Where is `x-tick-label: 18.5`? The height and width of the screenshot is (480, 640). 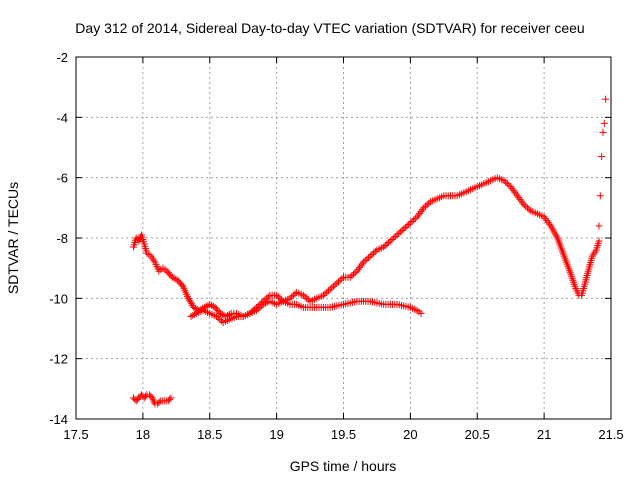 x-tick-label: 18.5 is located at coordinates (209, 434).